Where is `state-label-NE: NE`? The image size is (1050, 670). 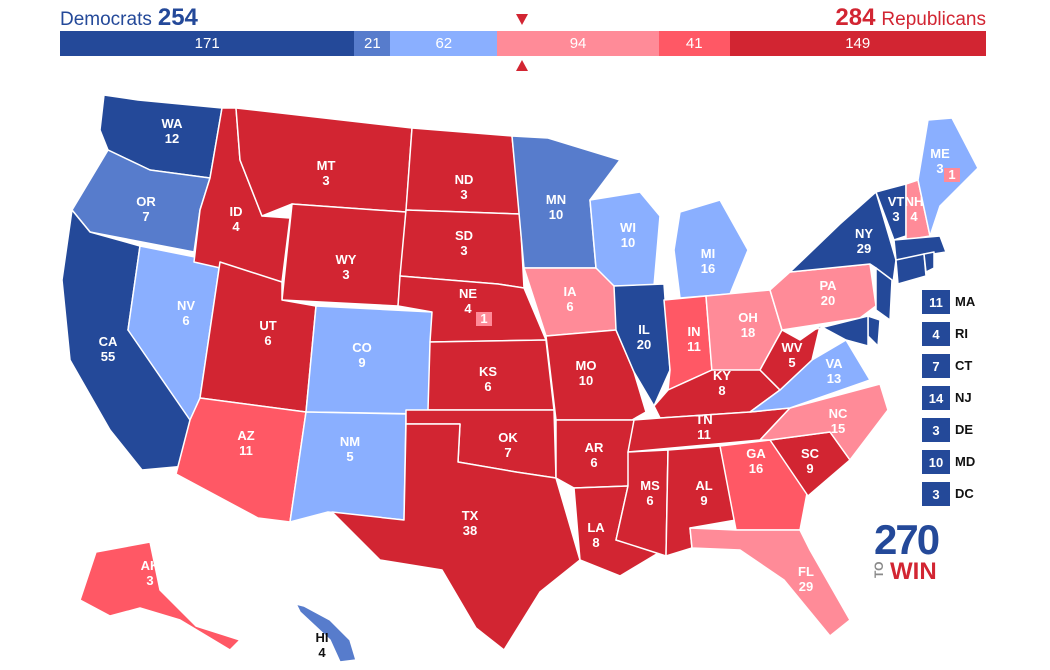 state-label-NE: NE is located at coordinates (468, 293).